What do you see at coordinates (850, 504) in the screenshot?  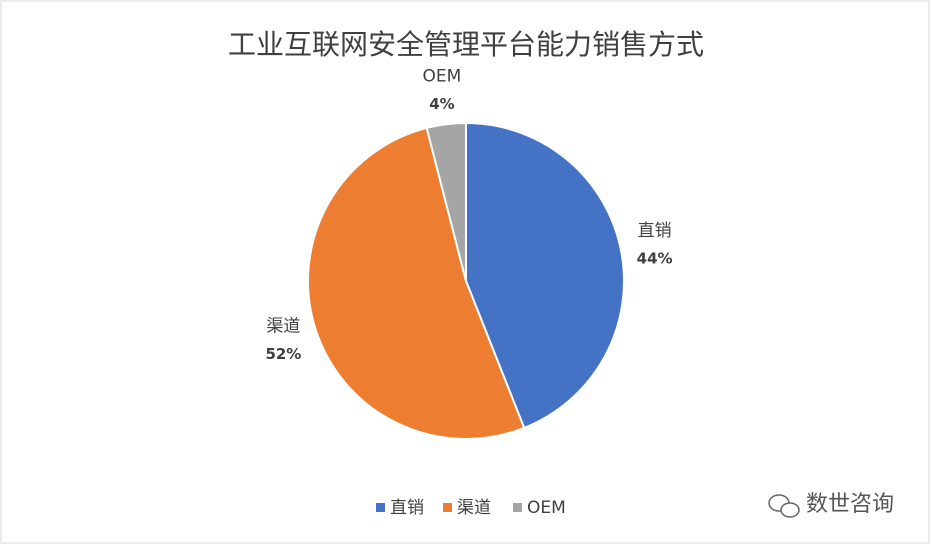 I see `watermark: 数世咨询` at bounding box center [850, 504].